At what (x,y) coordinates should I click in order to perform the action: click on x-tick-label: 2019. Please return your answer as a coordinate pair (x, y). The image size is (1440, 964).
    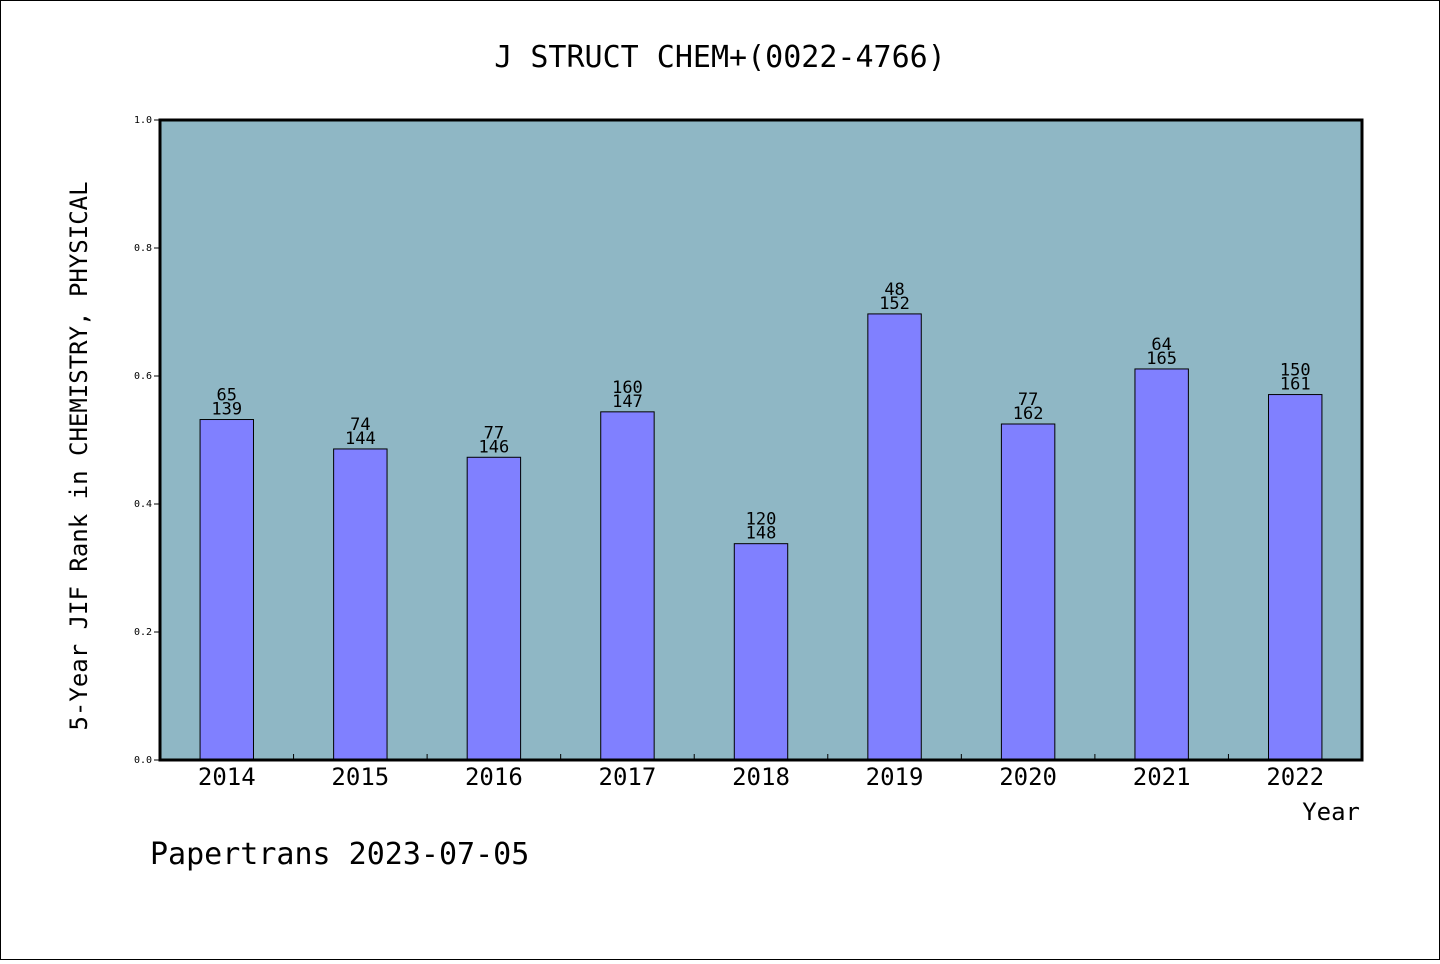
    Looking at the image, I should click on (895, 777).